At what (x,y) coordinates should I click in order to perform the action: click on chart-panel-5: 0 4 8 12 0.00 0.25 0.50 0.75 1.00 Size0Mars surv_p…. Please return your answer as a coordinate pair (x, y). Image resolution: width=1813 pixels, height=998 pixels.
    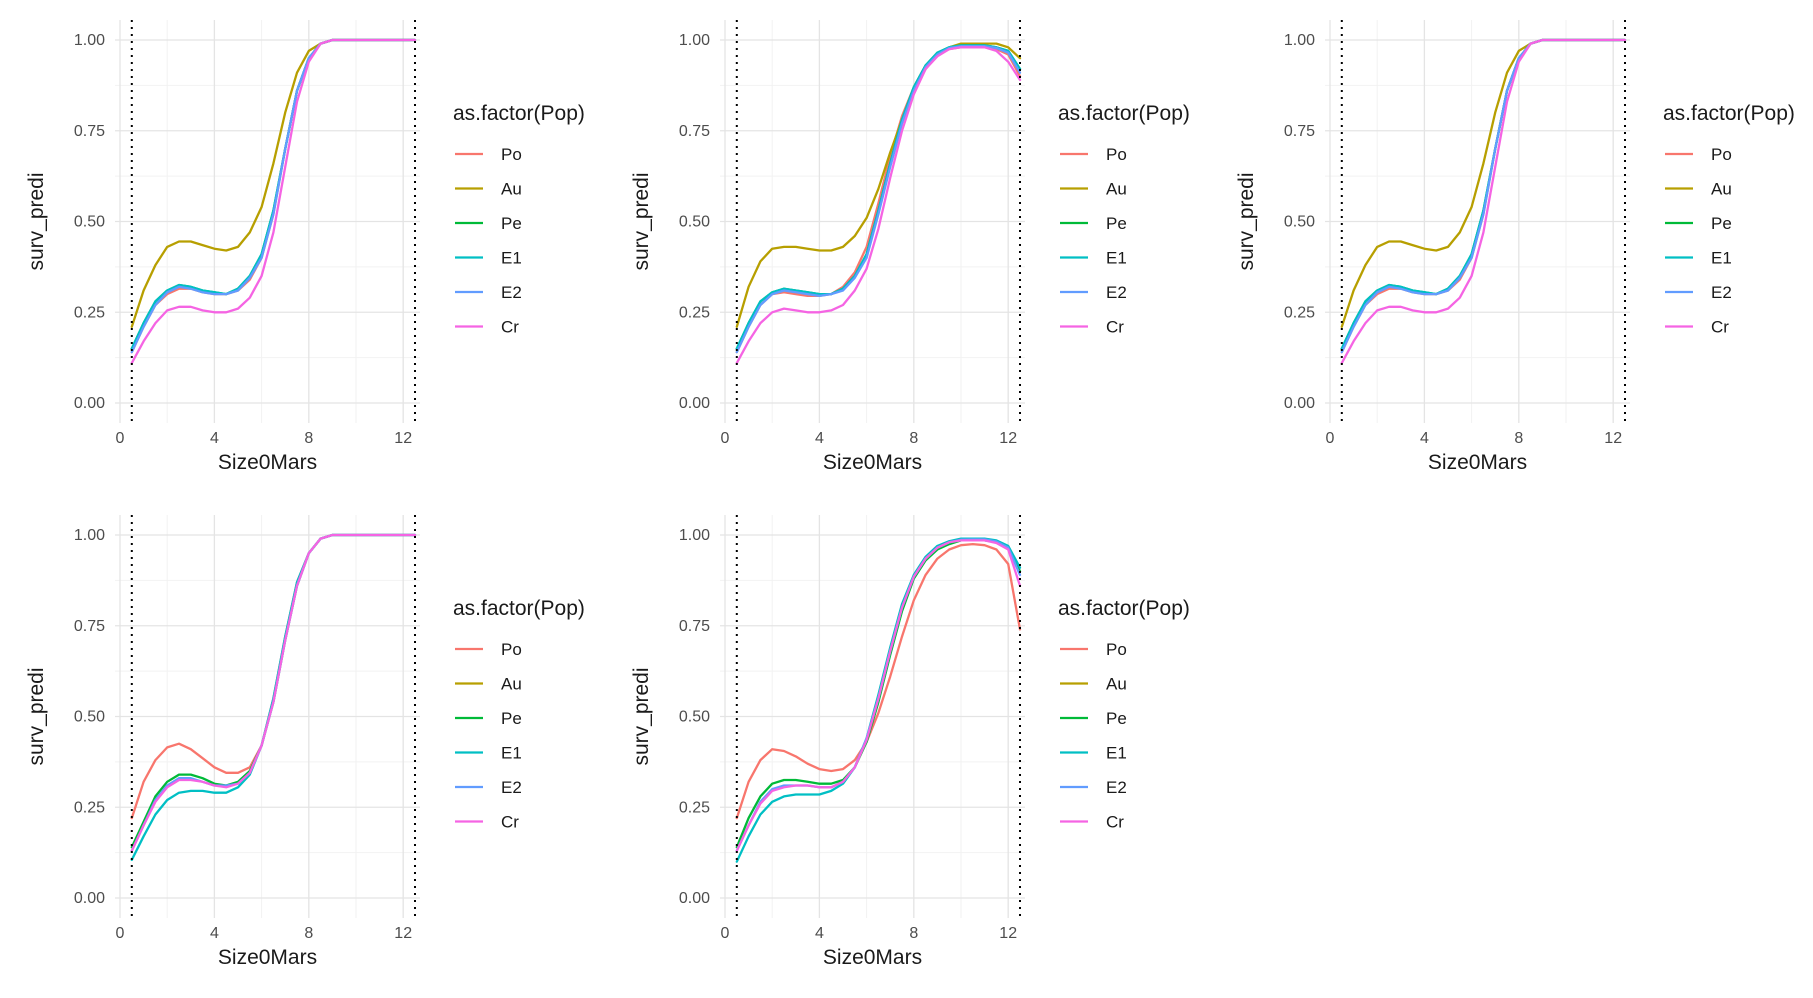
    Looking at the image, I should click on (910, 742).